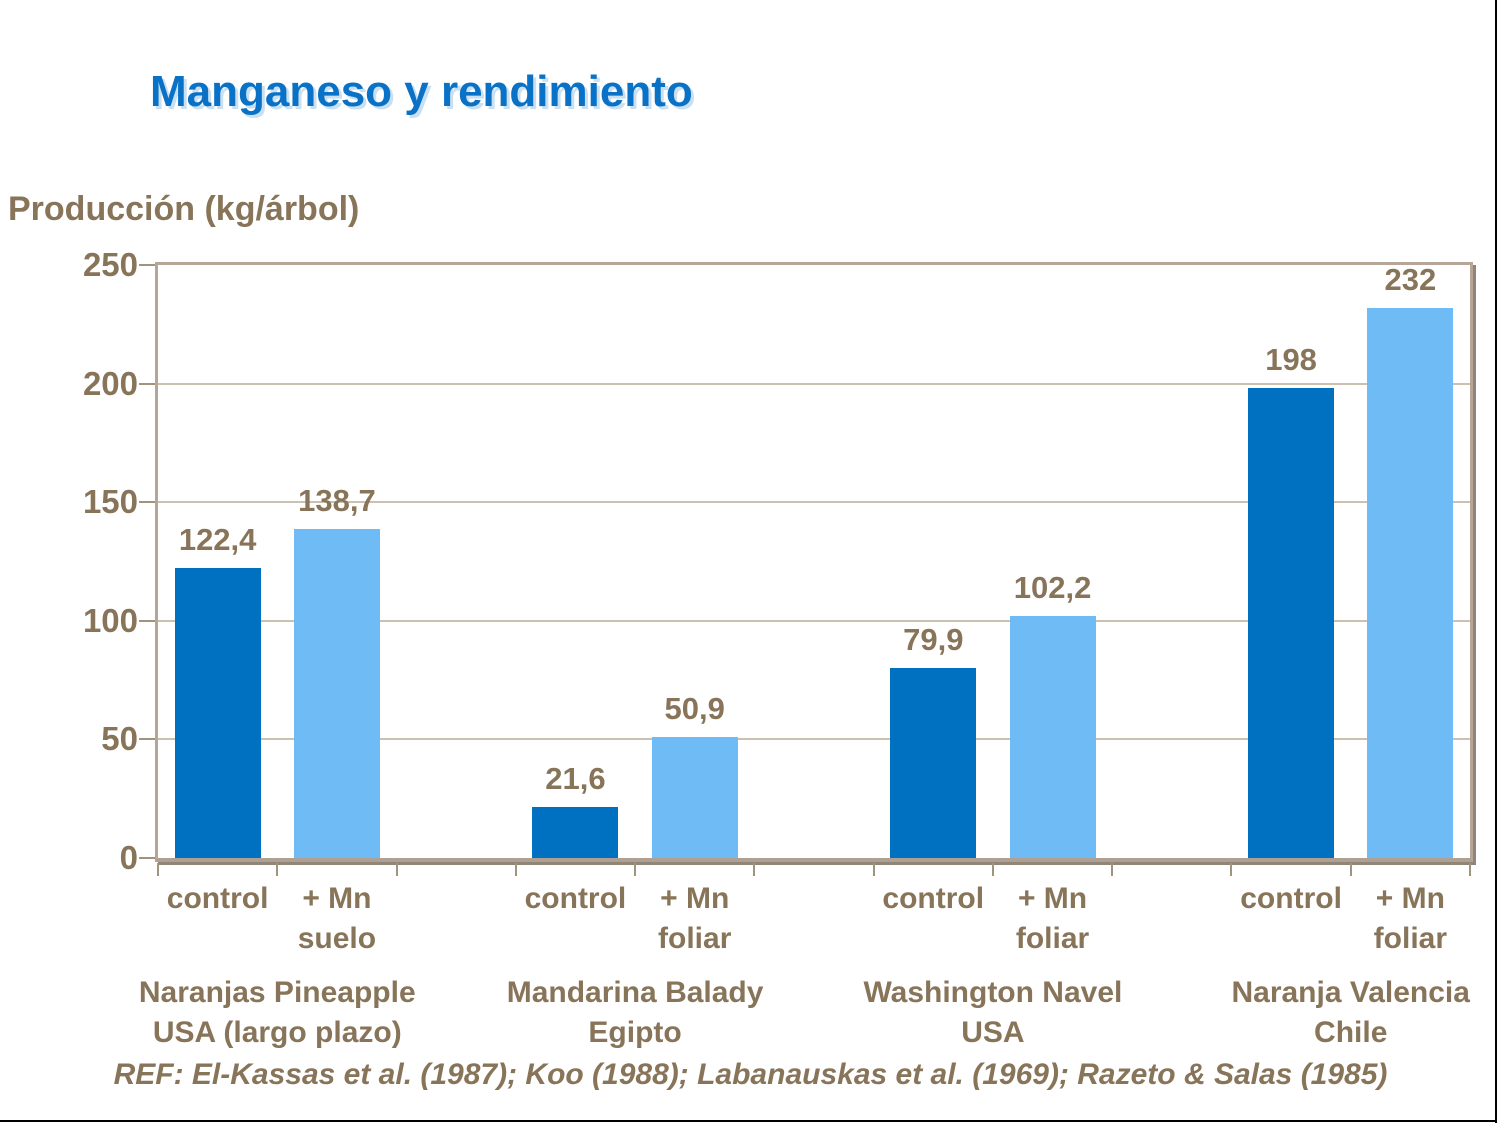 This screenshot has width=1501, height=1126. I want to click on x-group-label: Naranjas Pineapple USA (largo plazo), so click(277, 1012).